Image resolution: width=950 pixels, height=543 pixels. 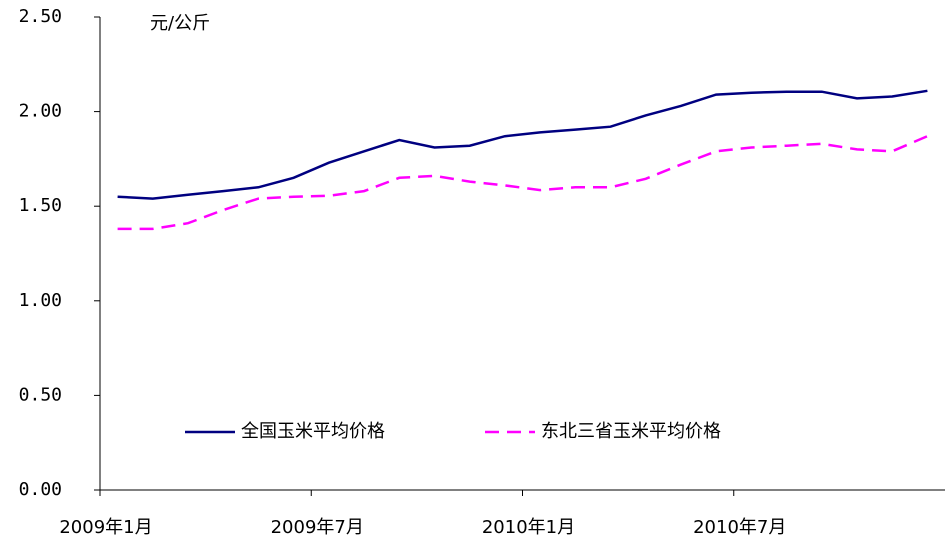 I want to click on legend-label: 全国玉米平均价格, so click(x=313, y=431).